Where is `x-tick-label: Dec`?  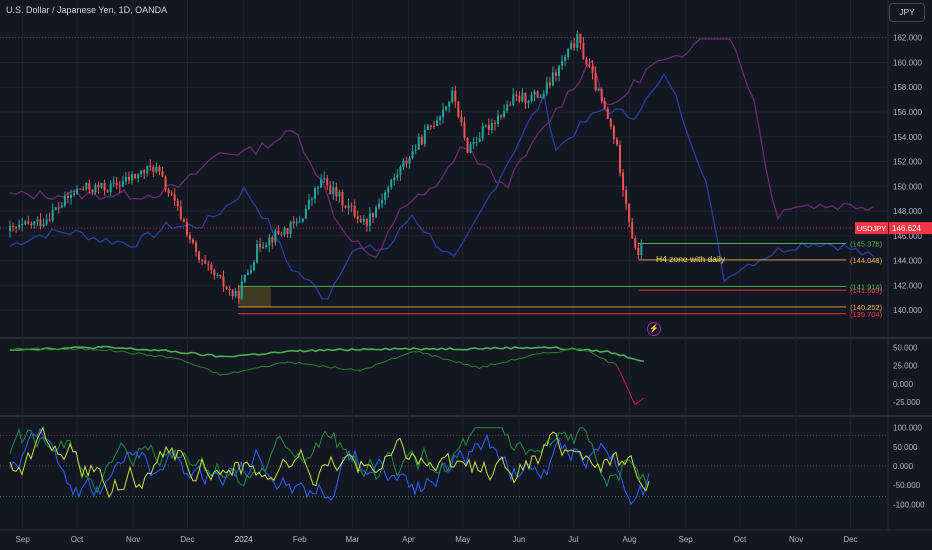 x-tick-label: Dec is located at coordinates (850, 539).